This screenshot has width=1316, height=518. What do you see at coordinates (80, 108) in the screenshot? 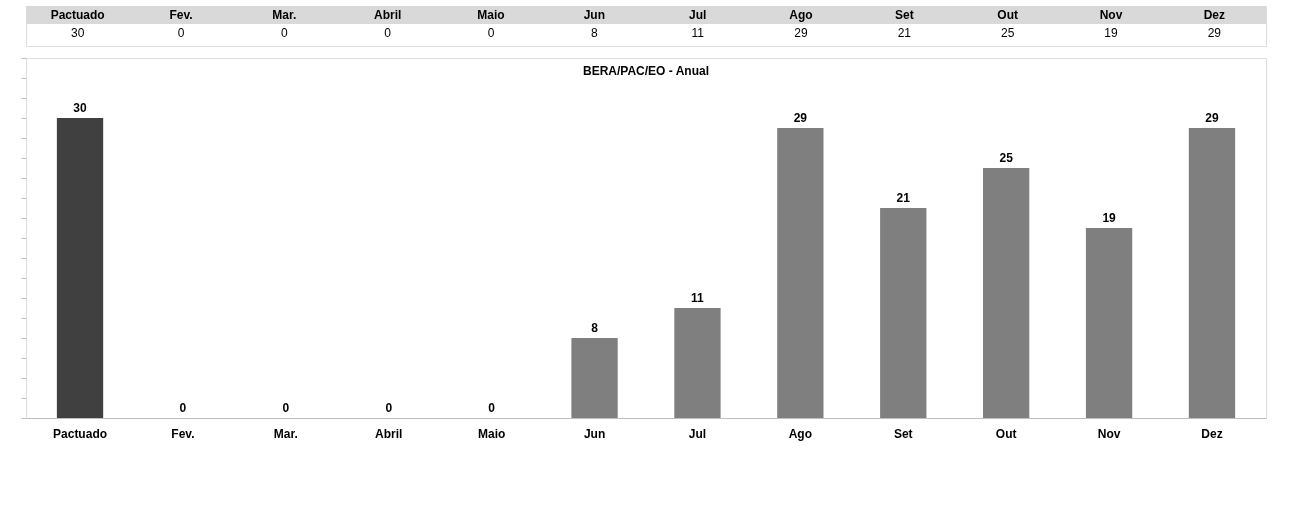
I see `data-label: 30` at bounding box center [80, 108].